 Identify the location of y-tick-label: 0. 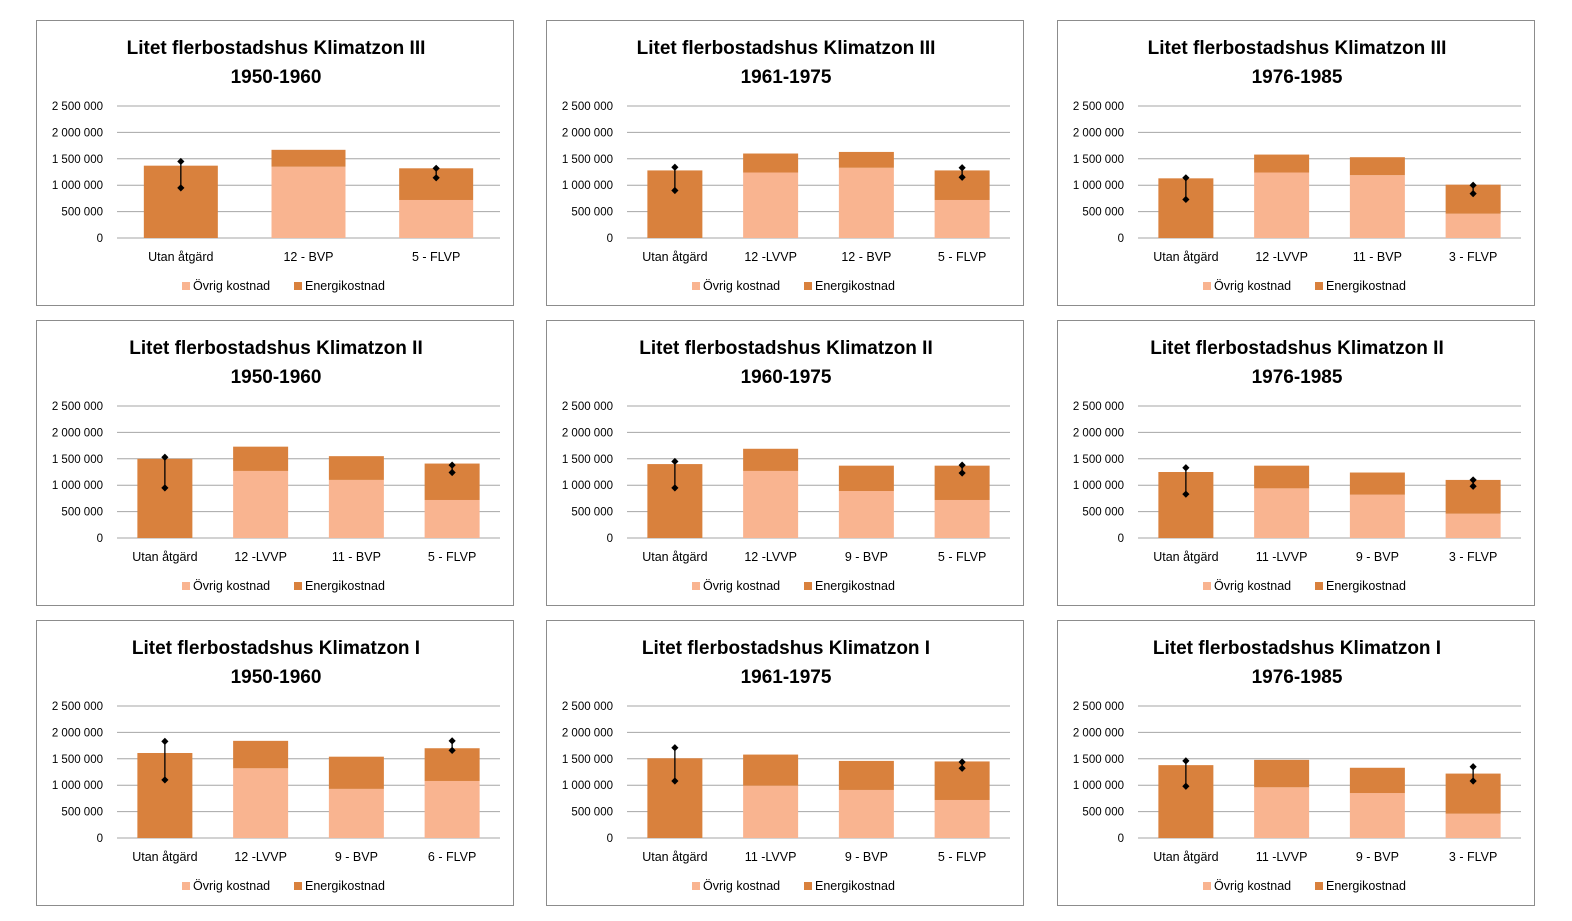
(100, 239).